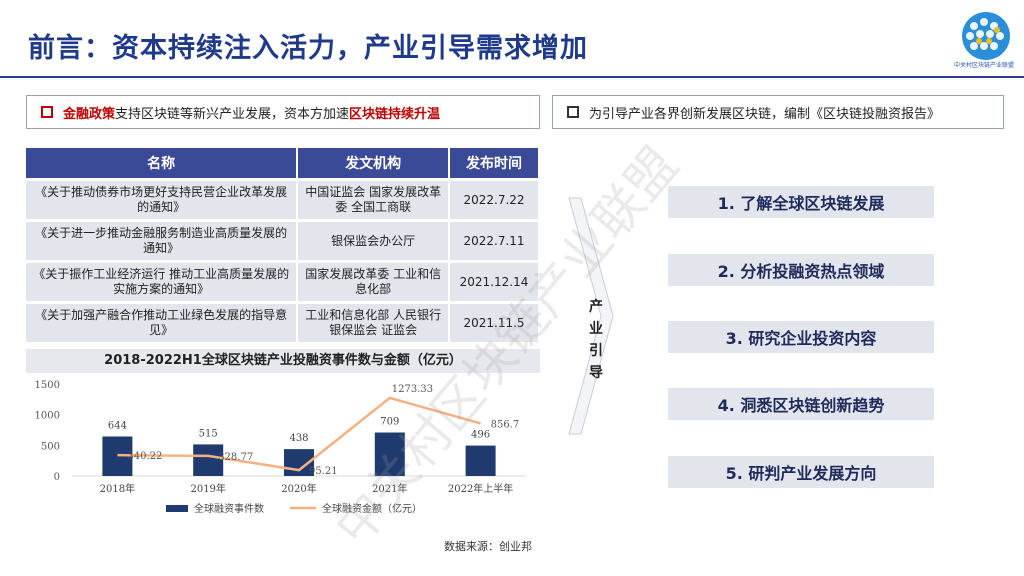 Image resolution: width=1024 pixels, height=576 pixels. I want to click on step-4: 4. 洞悉区块链创新趋势, so click(801, 404).